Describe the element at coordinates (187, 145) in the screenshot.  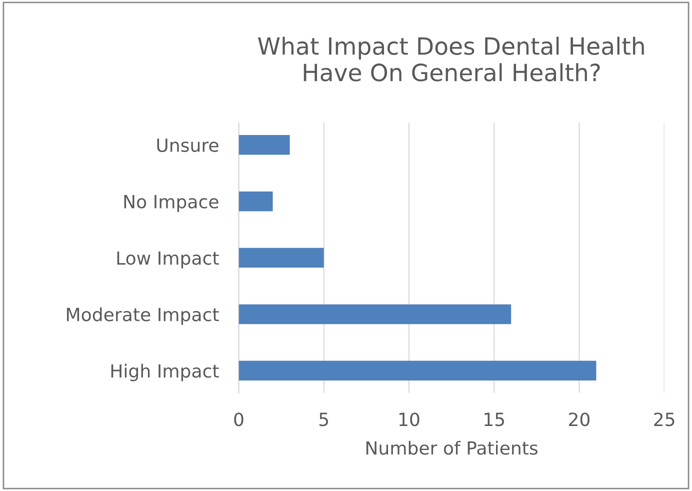
I see `y-tick-label: Unsure` at that location.